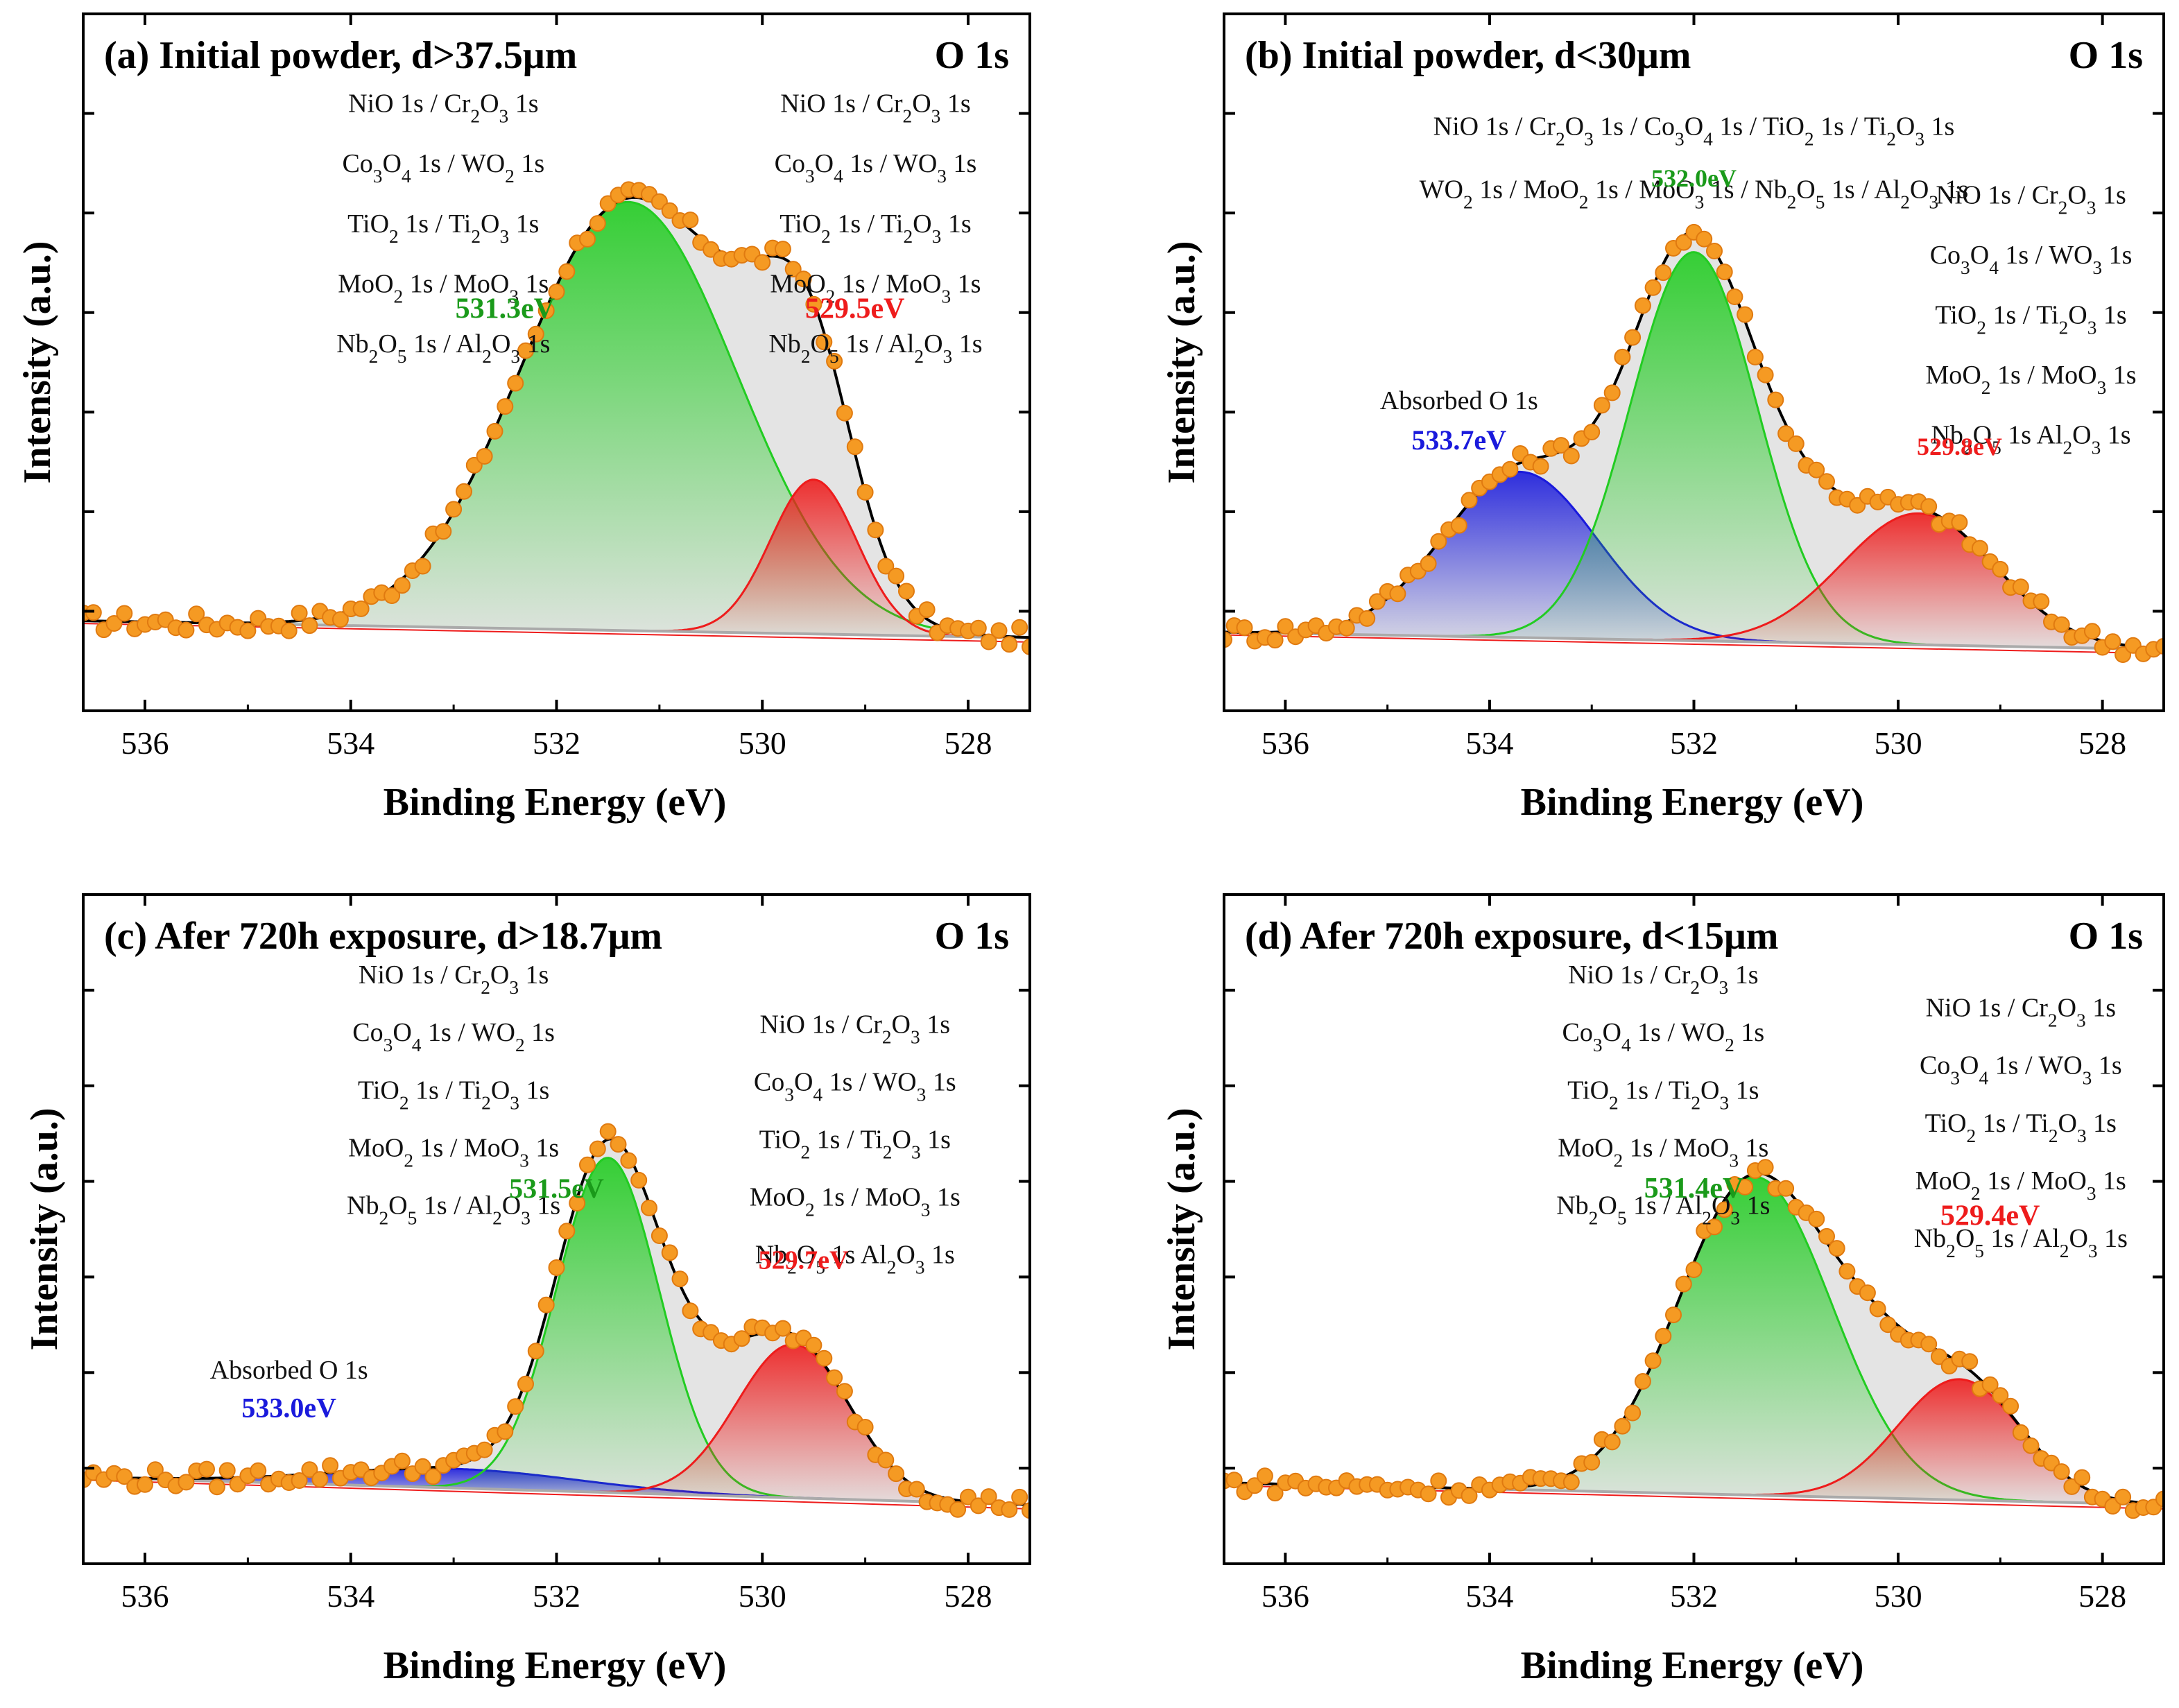  What do you see at coordinates (1663, 1209) in the screenshot?
I see `species-annotation: Nb2O5 1s / Al2O3 1s` at bounding box center [1663, 1209].